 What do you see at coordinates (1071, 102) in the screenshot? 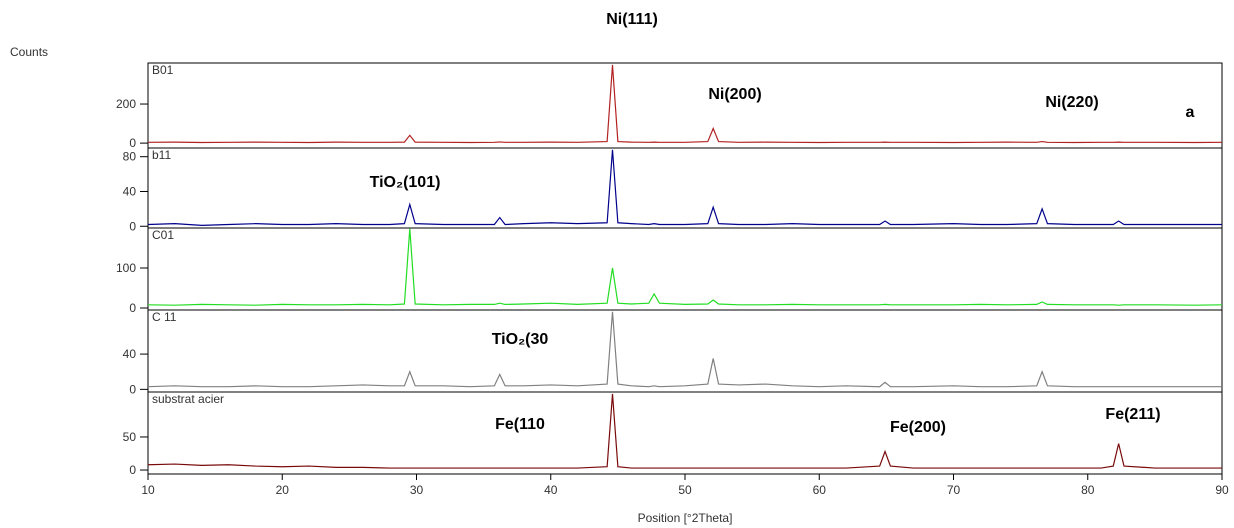
I see `annotation: Ni(220)` at bounding box center [1071, 102].